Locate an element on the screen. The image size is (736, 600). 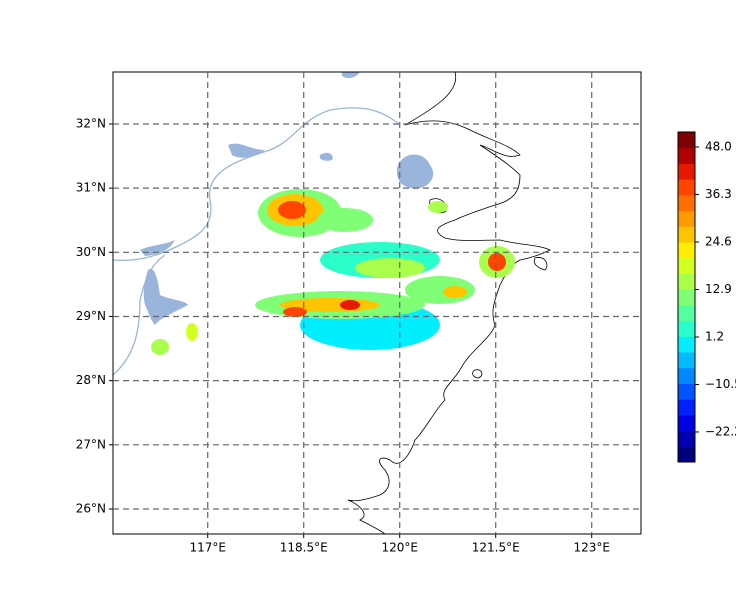
x-tick-label: 120°E is located at coordinates (399, 548).